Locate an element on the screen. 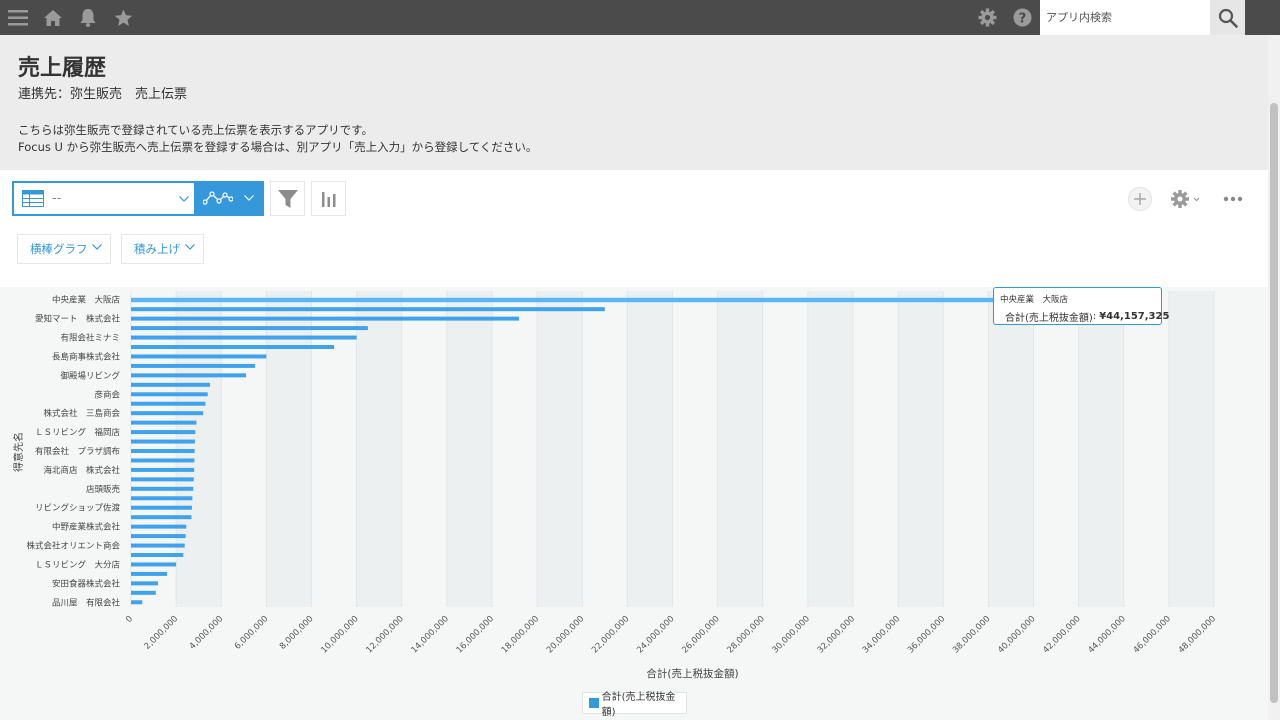 This screenshot has width=1280, height=720. home-icon is located at coordinates (53, 17).